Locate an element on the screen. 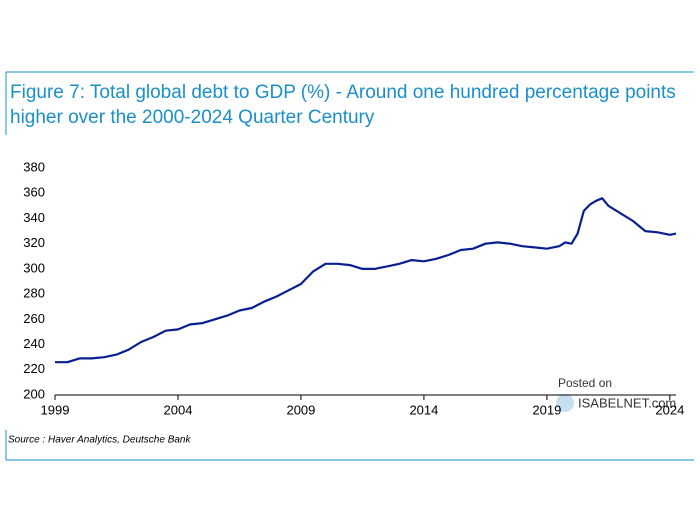  x-tick-label: 2014 is located at coordinates (423, 409).